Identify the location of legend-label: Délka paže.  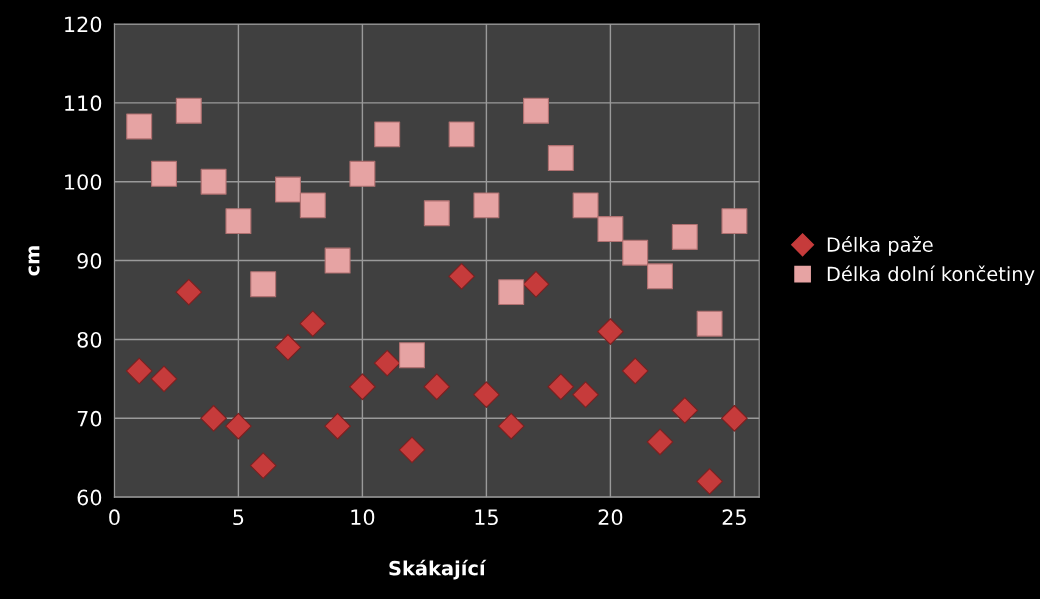
(880, 246).